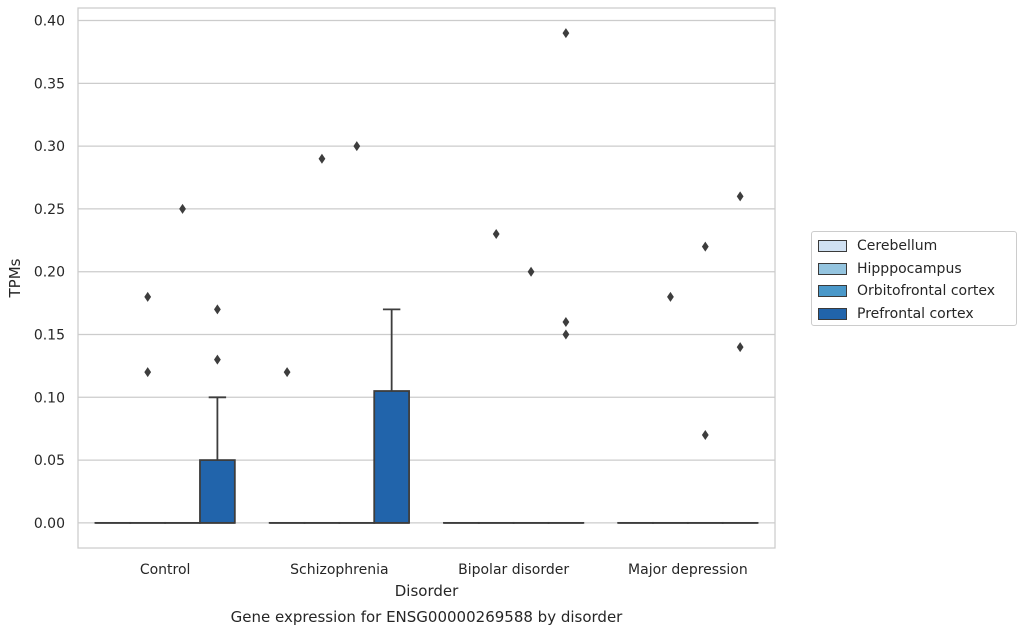 This screenshot has width=1028, height=634. Describe the element at coordinates (49, 22) in the screenshot. I see `y-tick-label: 0.40` at that location.